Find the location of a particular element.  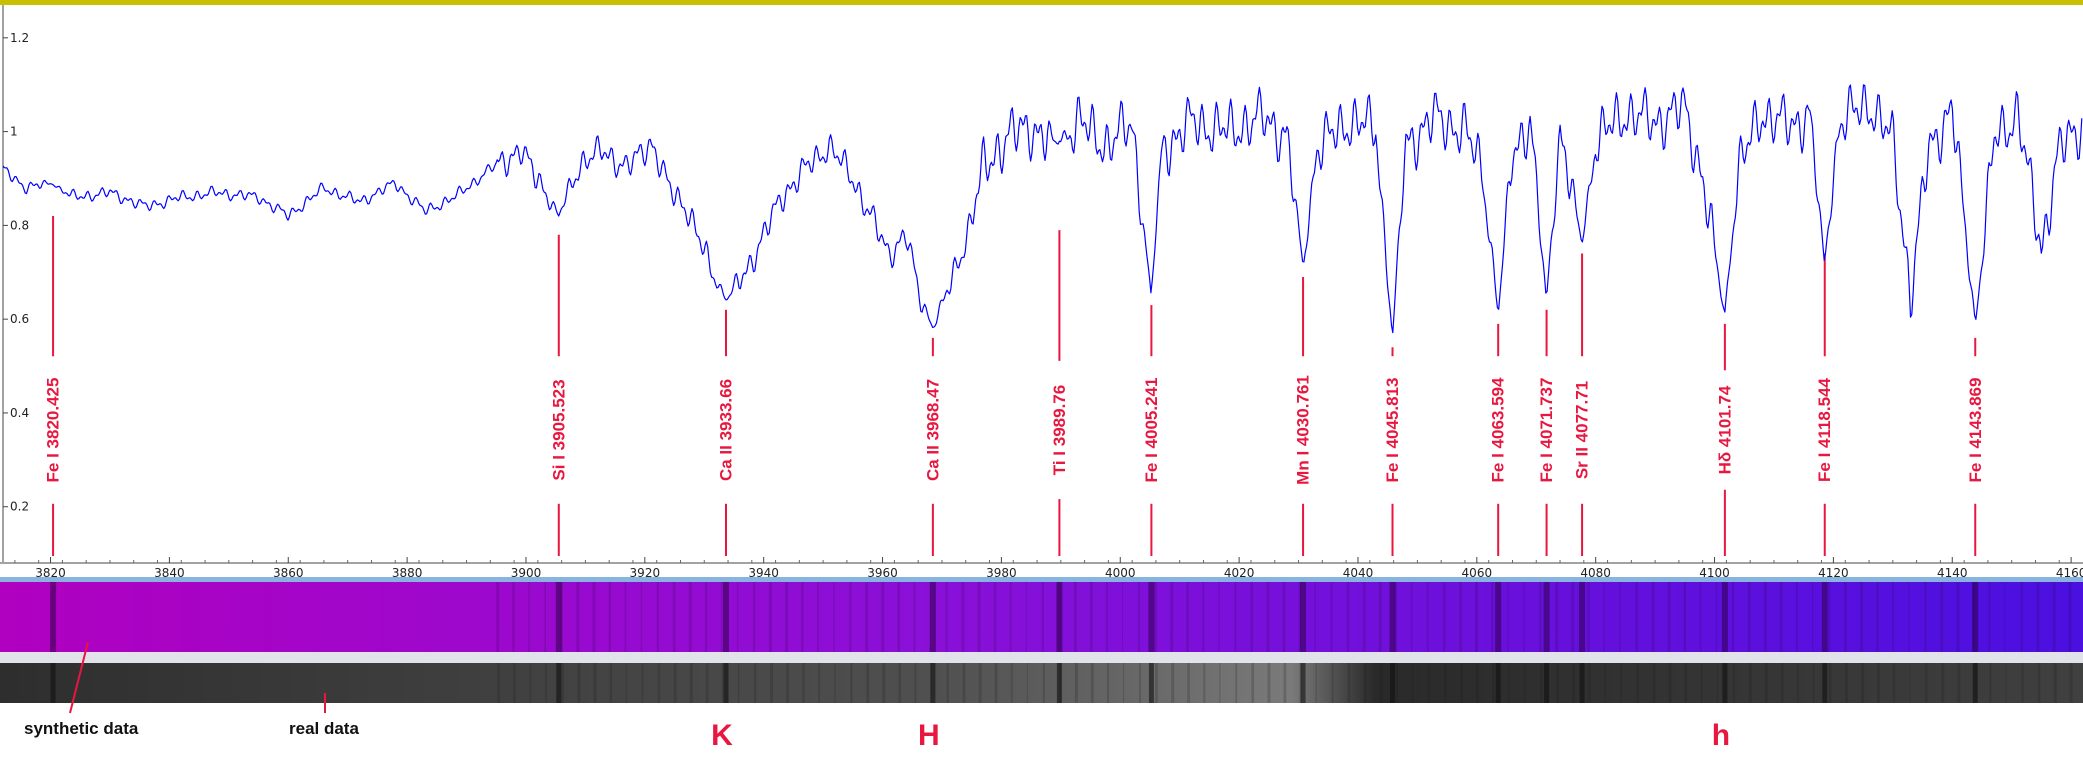

spectral-line-marker: Si I 3905.523 is located at coordinates (558, 395).